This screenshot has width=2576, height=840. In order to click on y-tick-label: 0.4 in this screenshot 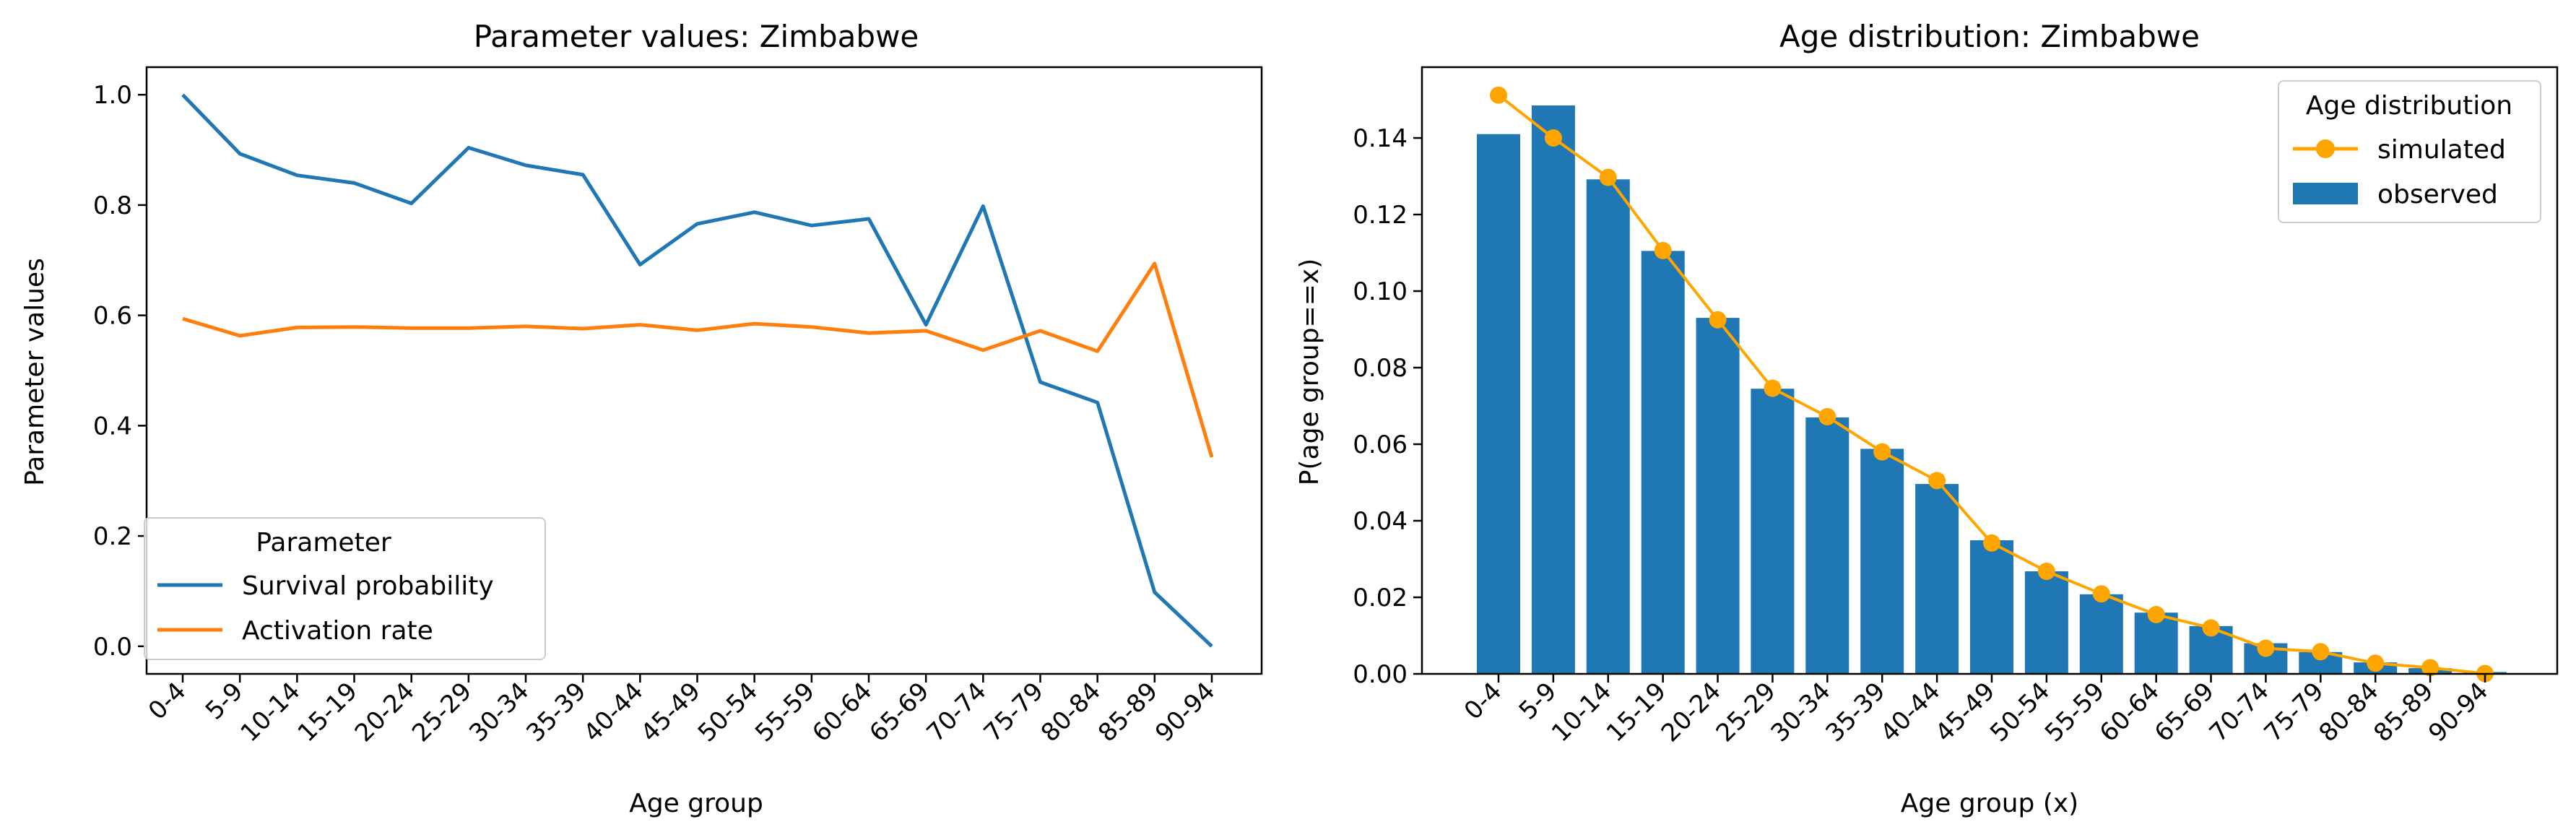, I will do `click(112, 426)`.